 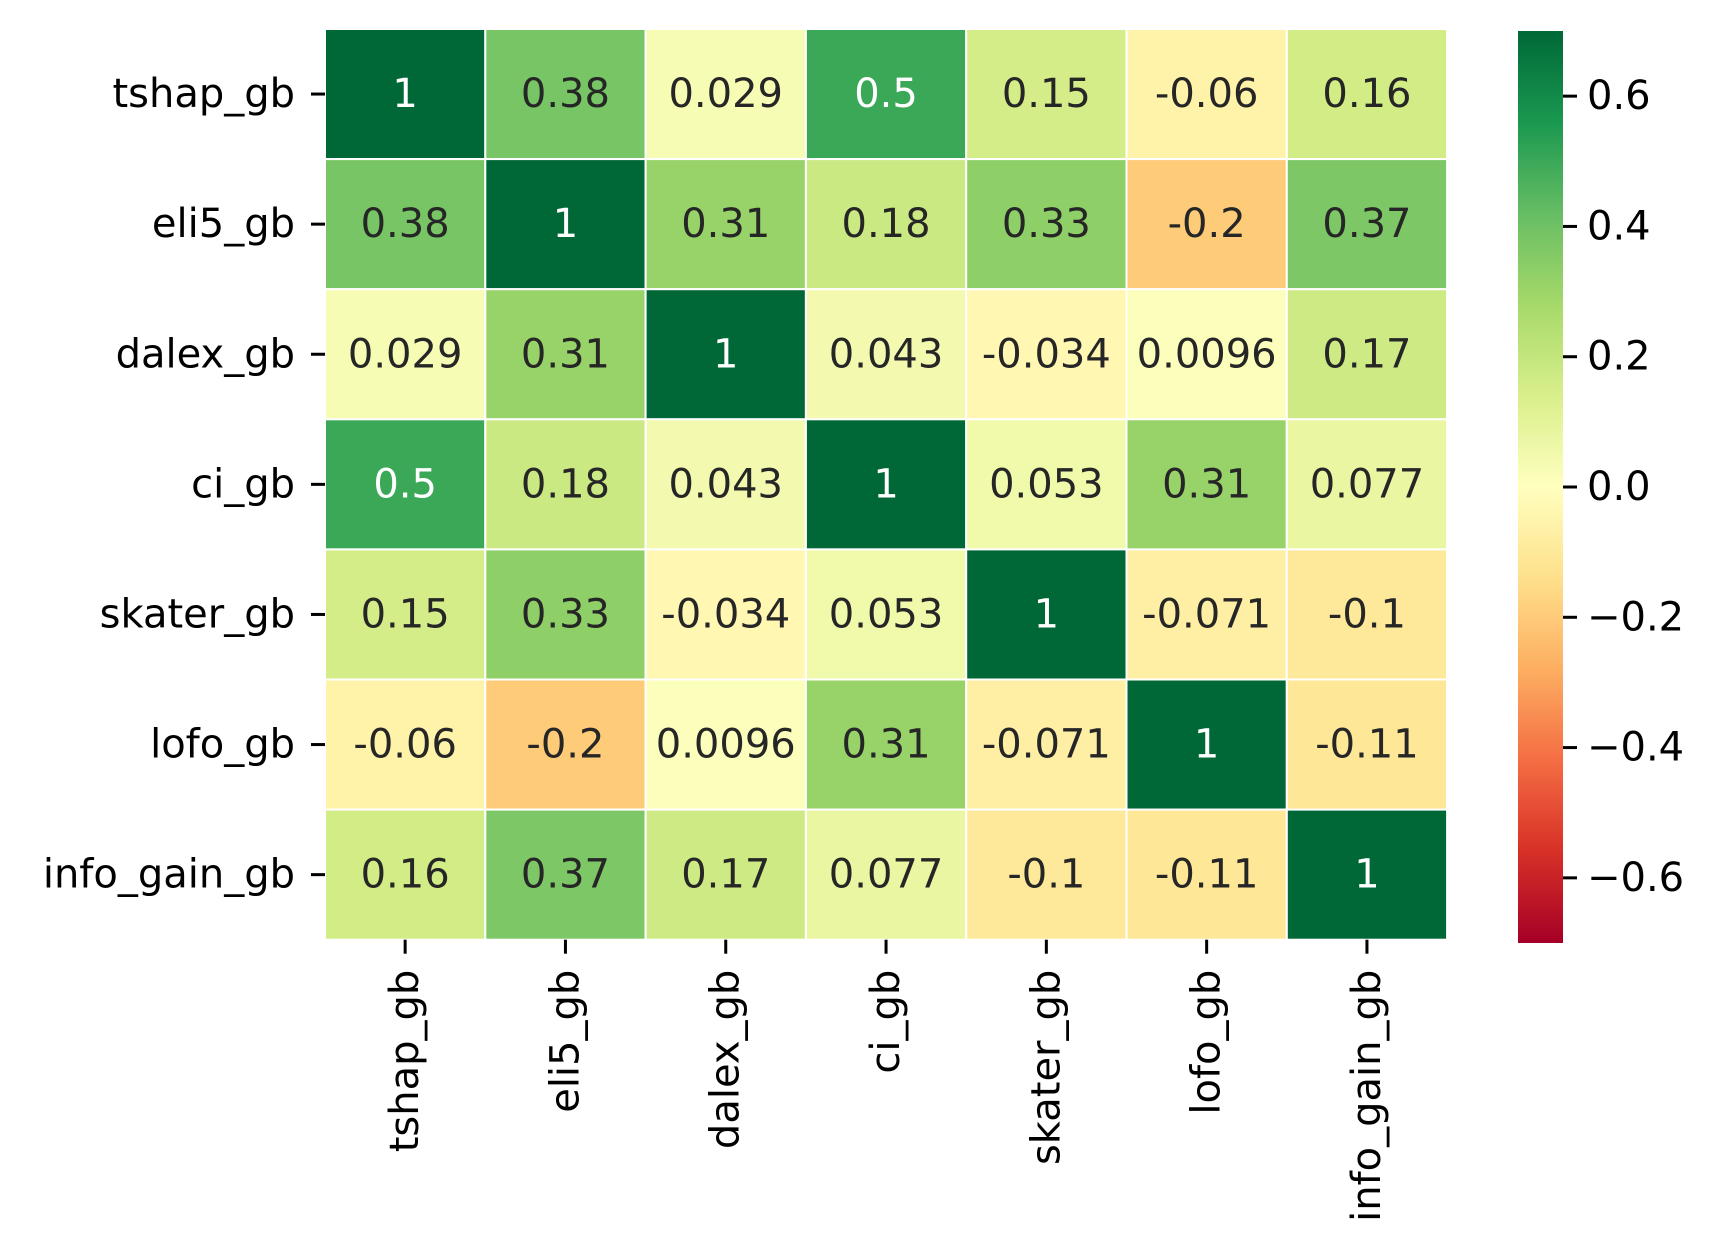 I want to click on cell-value-label-1-5: -0.2, so click(x=1207, y=224).